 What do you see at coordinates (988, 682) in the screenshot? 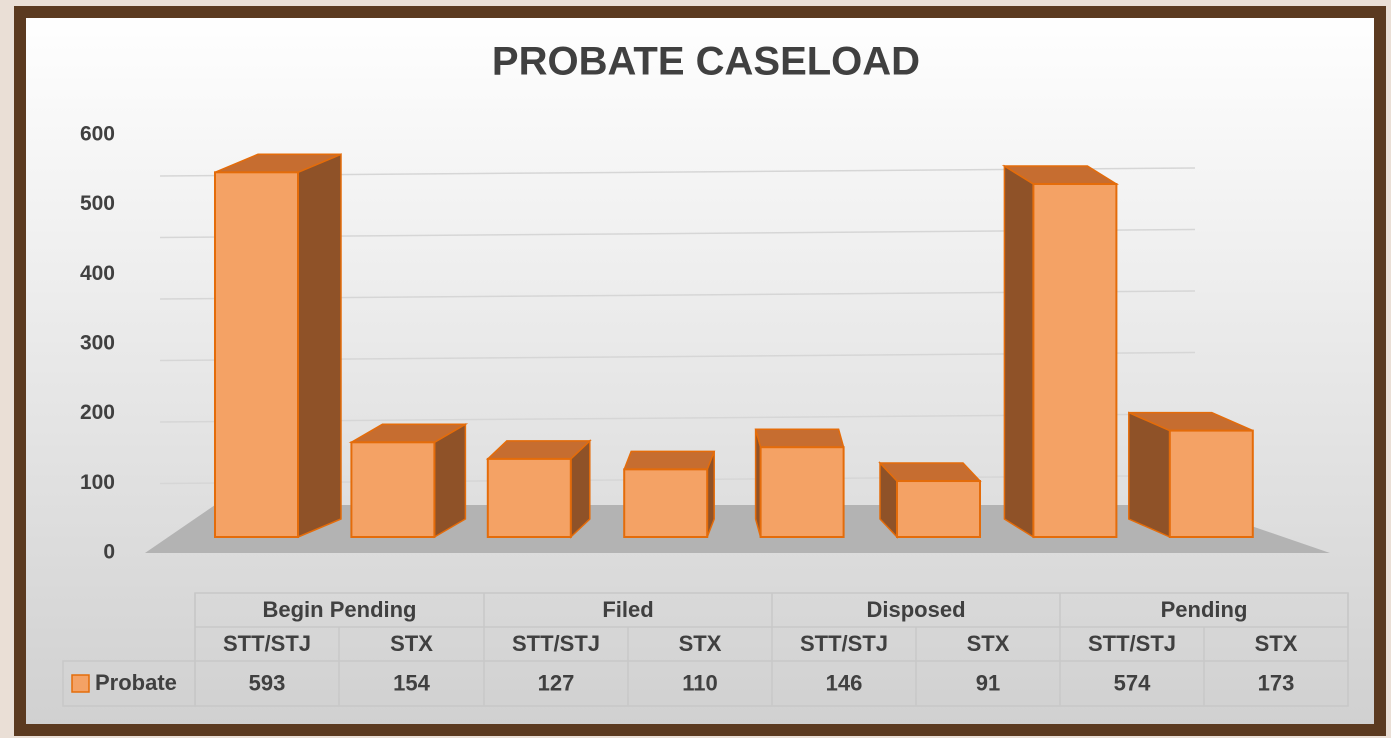
I see `table-value: 91` at bounding box center [988, 682].